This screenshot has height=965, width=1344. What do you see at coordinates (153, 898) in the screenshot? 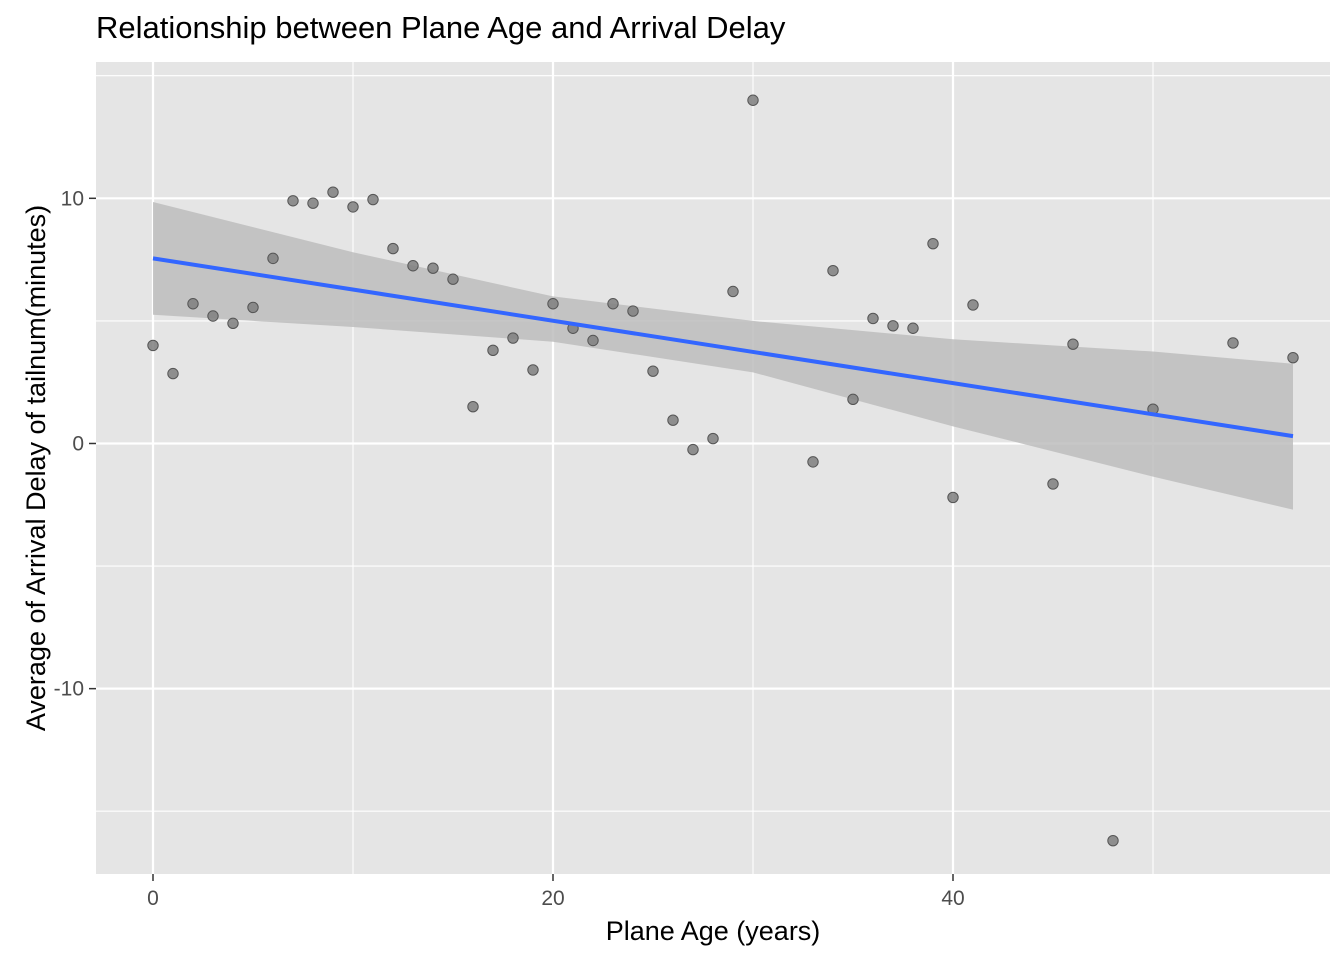
I see `x-tick-label: 0` at bounding box center [153, 898].